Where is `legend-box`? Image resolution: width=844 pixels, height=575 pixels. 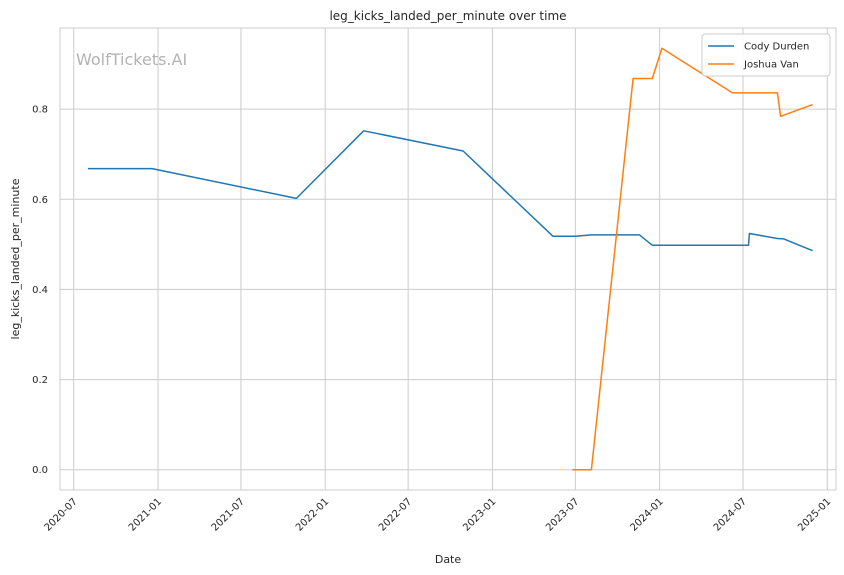 legend-box is located at coordinates (766, 55).